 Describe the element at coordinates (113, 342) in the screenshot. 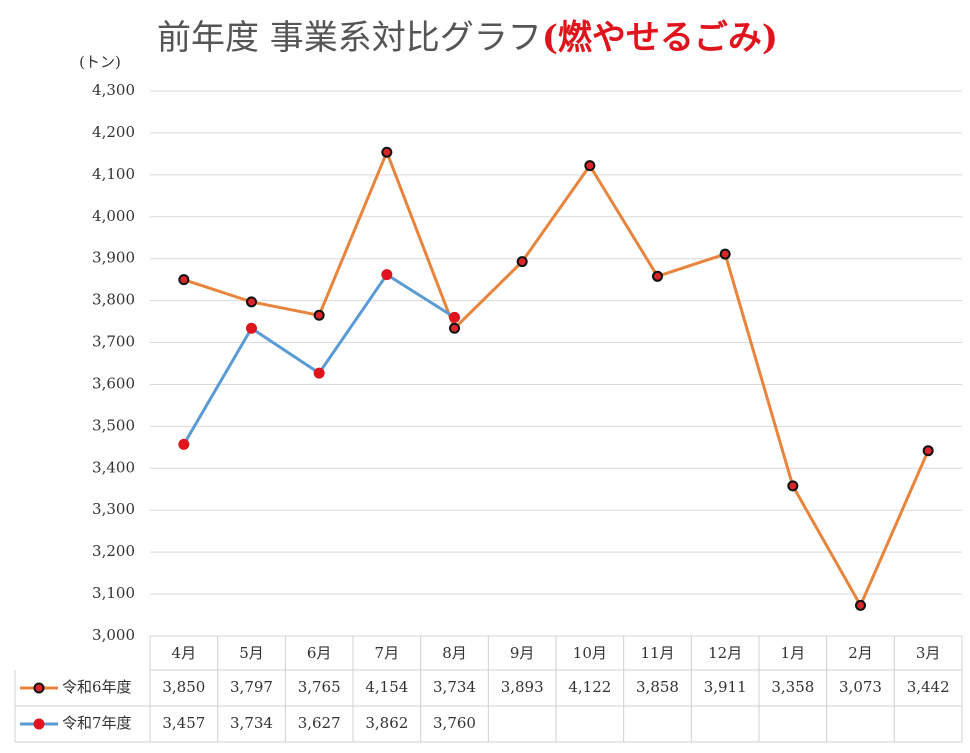

I see `y-tick-label: 3,700` at that location.